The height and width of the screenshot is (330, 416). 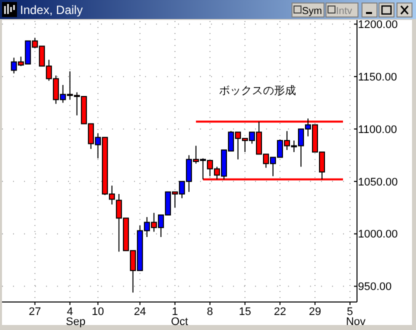 What do you see at coordinates (35, 312) in the screenshot?
I see `x-tick-label: 27` at bounding box center [35, 312].